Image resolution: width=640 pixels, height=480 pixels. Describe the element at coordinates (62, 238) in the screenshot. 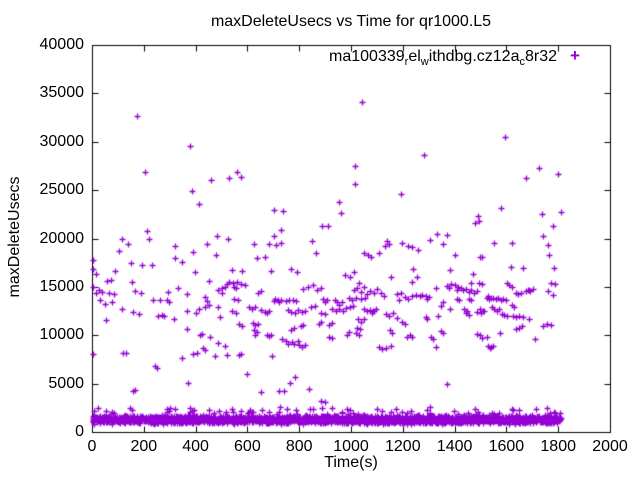

I see `y-tick-label: 20000` at that location.